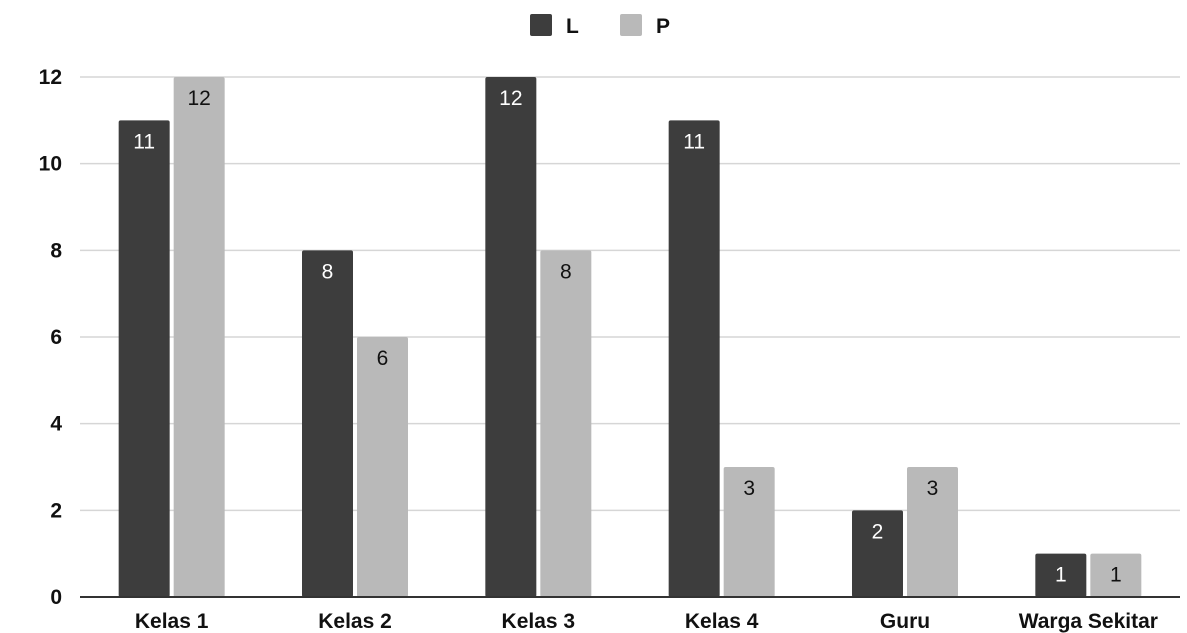  I want to click on data-label: 2, so click(878, 531).